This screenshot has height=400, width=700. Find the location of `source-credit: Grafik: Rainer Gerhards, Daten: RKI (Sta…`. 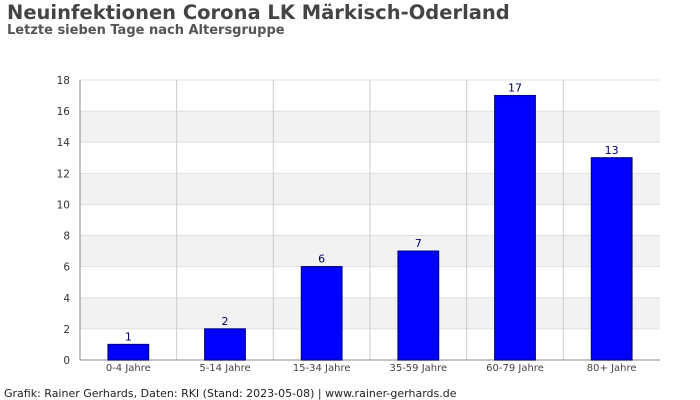

source-credit: Grafik: Rainer Gerhards, Daten: RKI (Sta… is located at coordinates (230, 393).